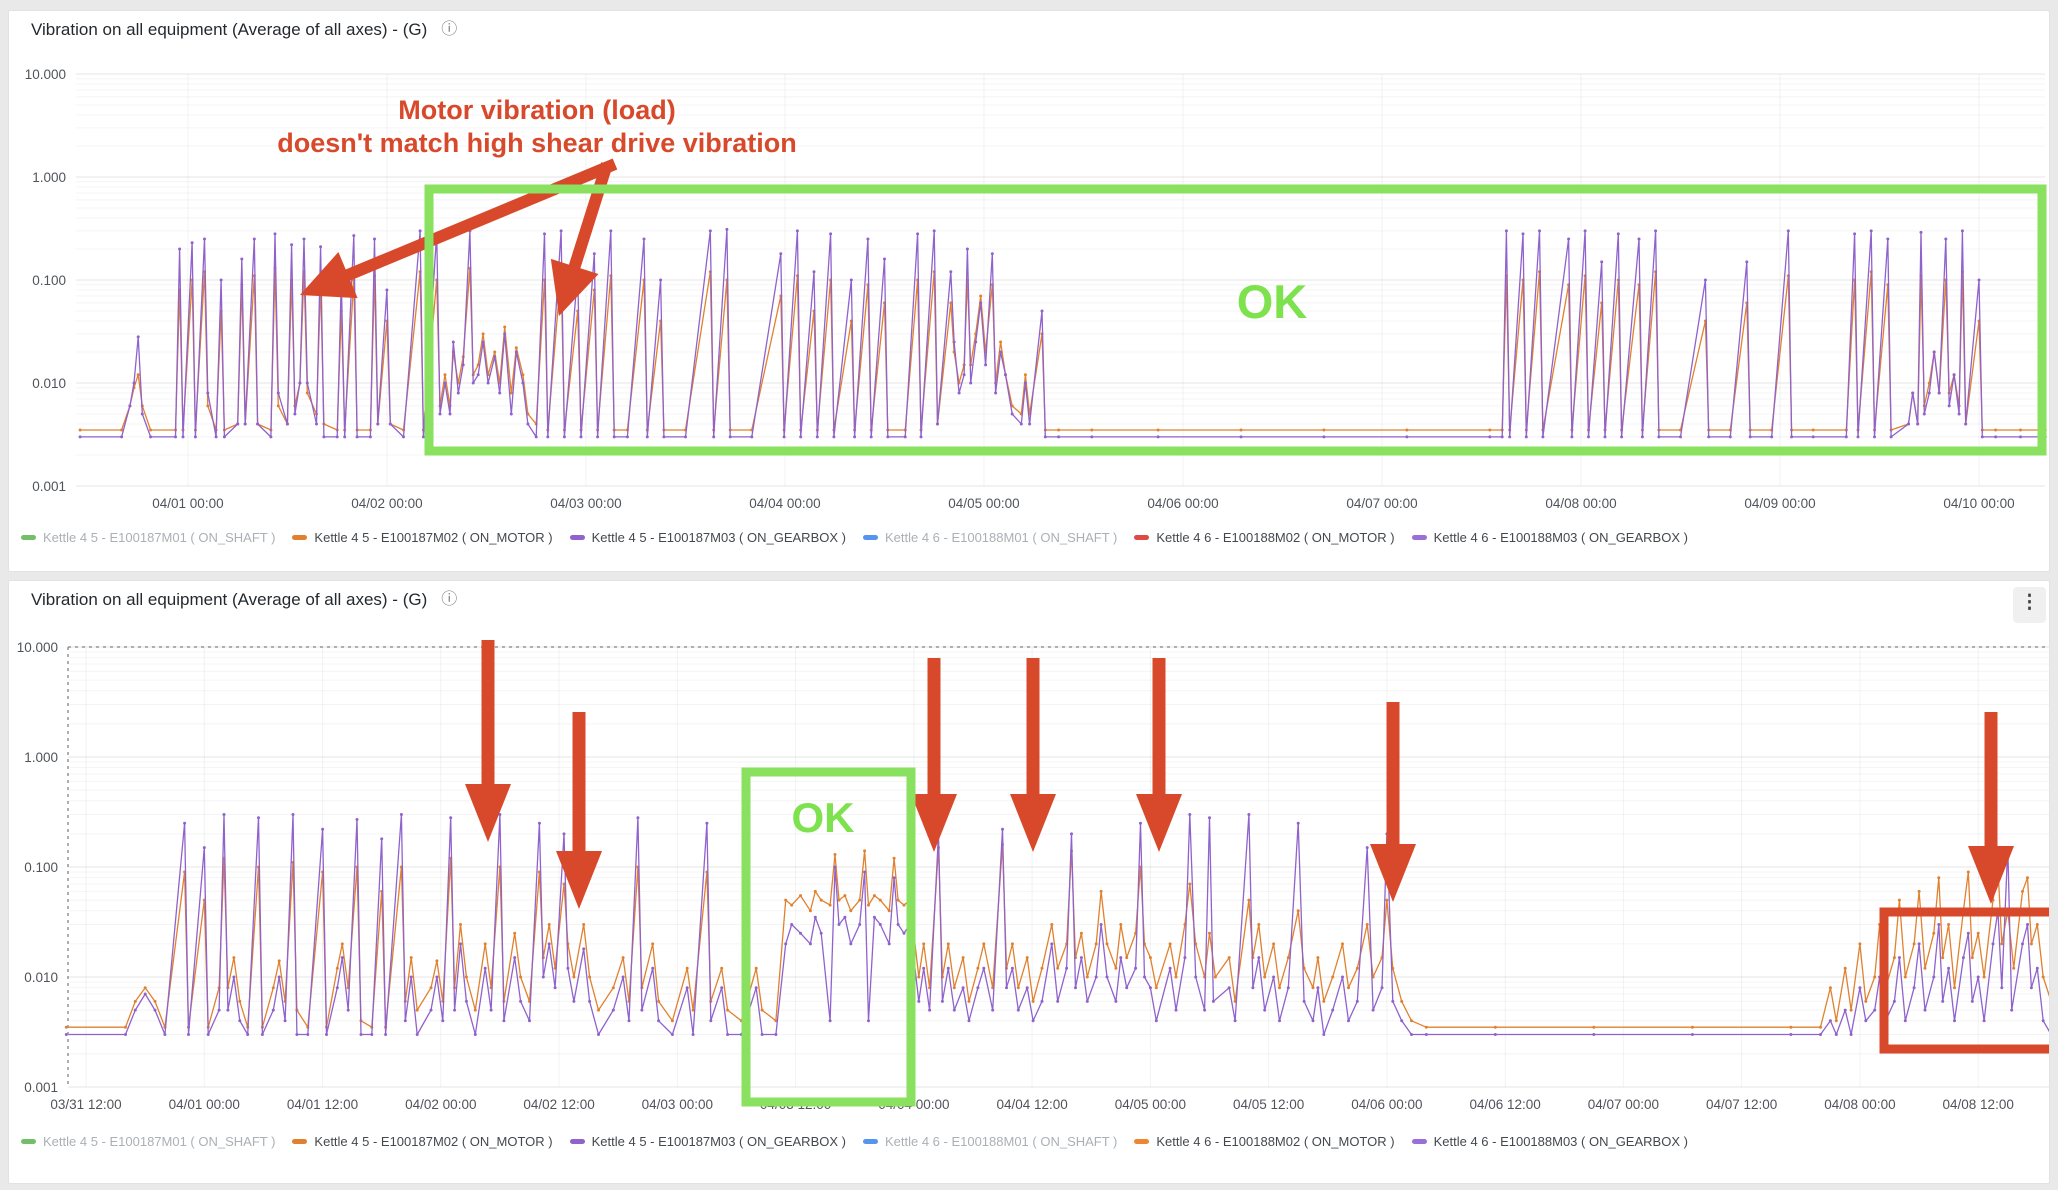 The width and height of the screenshot is (2058, 1190). I want to click on svg-text: 04/04 00:00, so click(784, 503).